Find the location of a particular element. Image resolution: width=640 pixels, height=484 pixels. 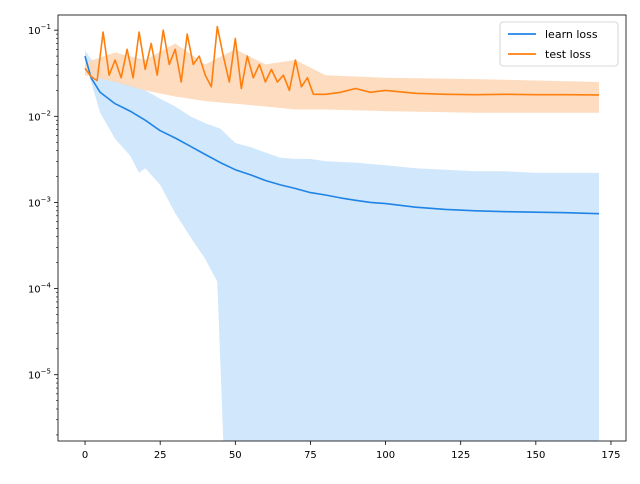

legend-box is located at coordinates (559, 44).